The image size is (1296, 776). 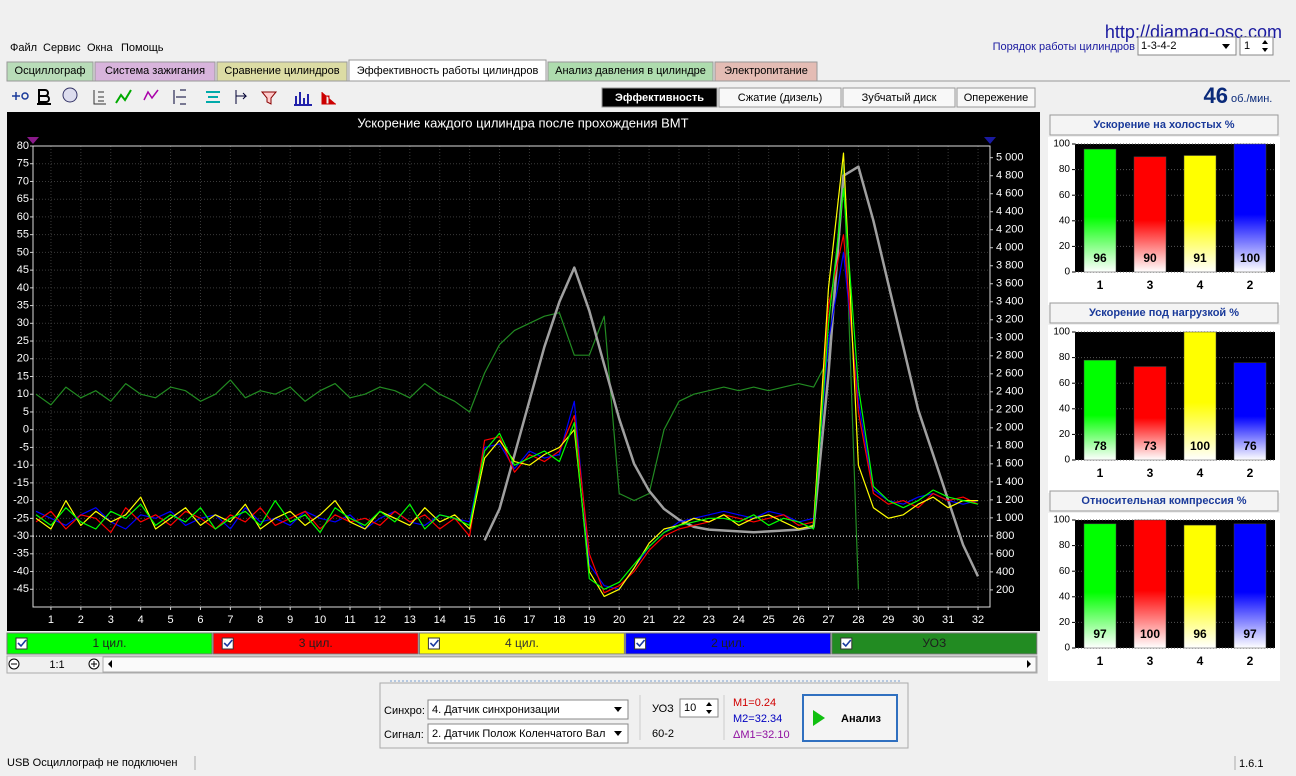 I want to click on sync-label: Синхро:, so click(x=404, y=711).